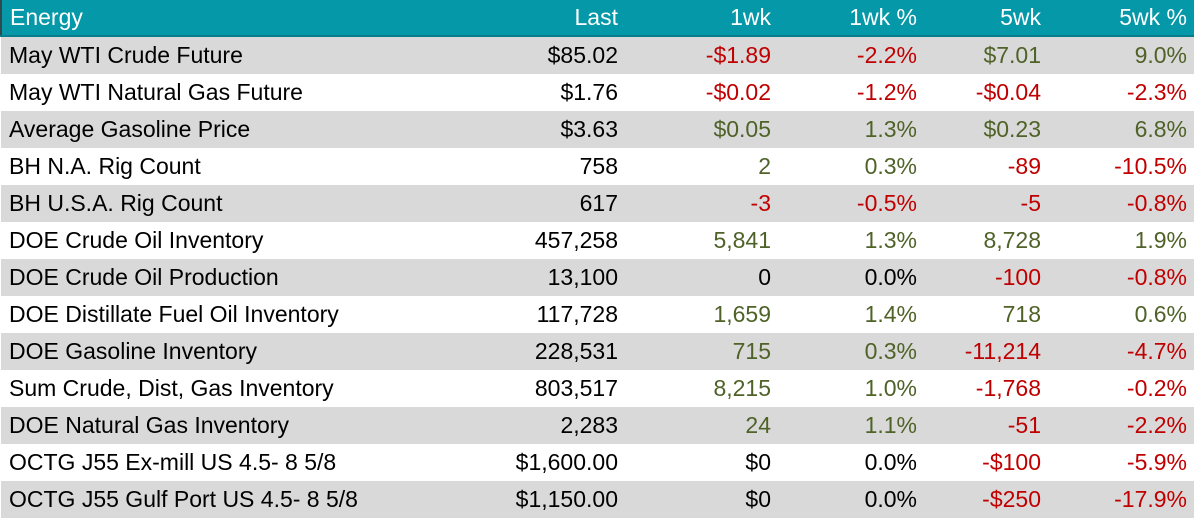  I want to click on 1wk-cell: 8,215, so click(702, 388).